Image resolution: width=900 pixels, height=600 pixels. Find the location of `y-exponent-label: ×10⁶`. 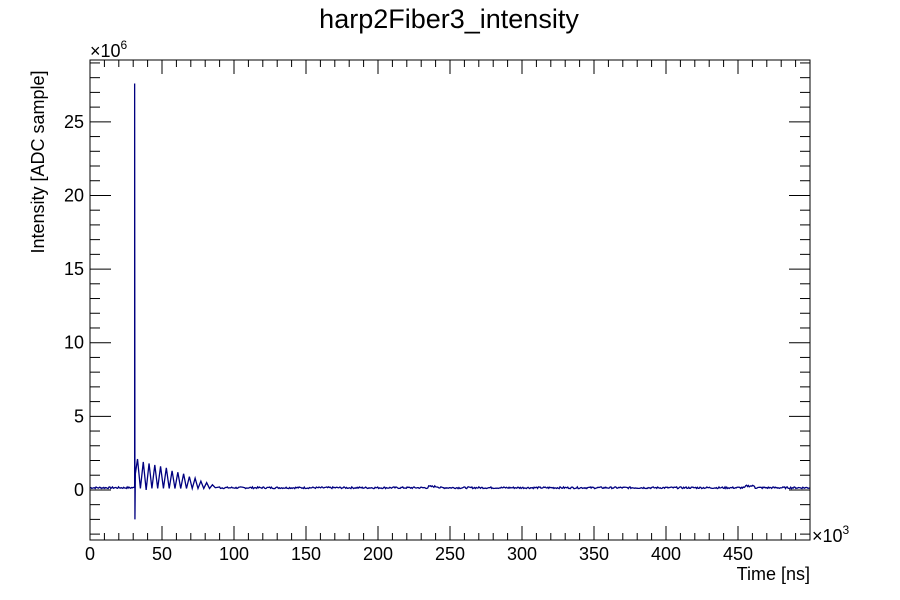

y-exponent-label: ×10⁶ is located at coordinates (109, 49).